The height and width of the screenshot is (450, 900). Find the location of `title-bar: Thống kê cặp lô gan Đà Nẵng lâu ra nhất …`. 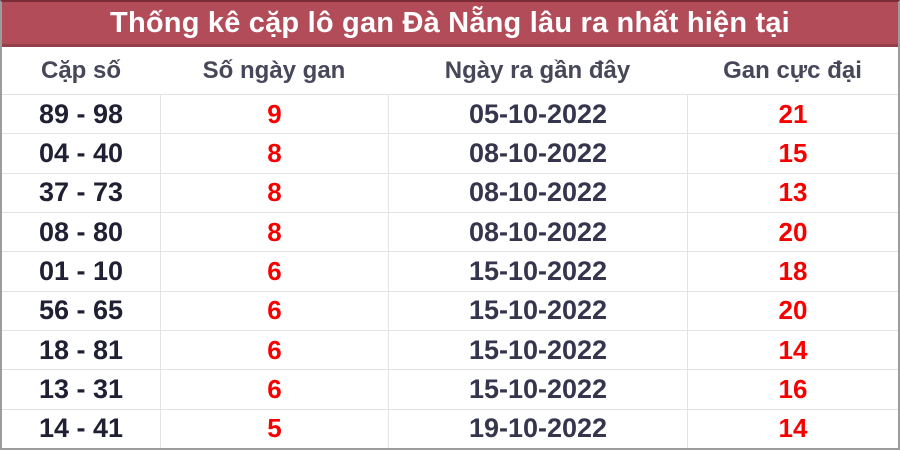

title-bar: Thống kê cặp lô gan Đà Nẵng lâu ra nhất … is located at coordinates (450, 24).